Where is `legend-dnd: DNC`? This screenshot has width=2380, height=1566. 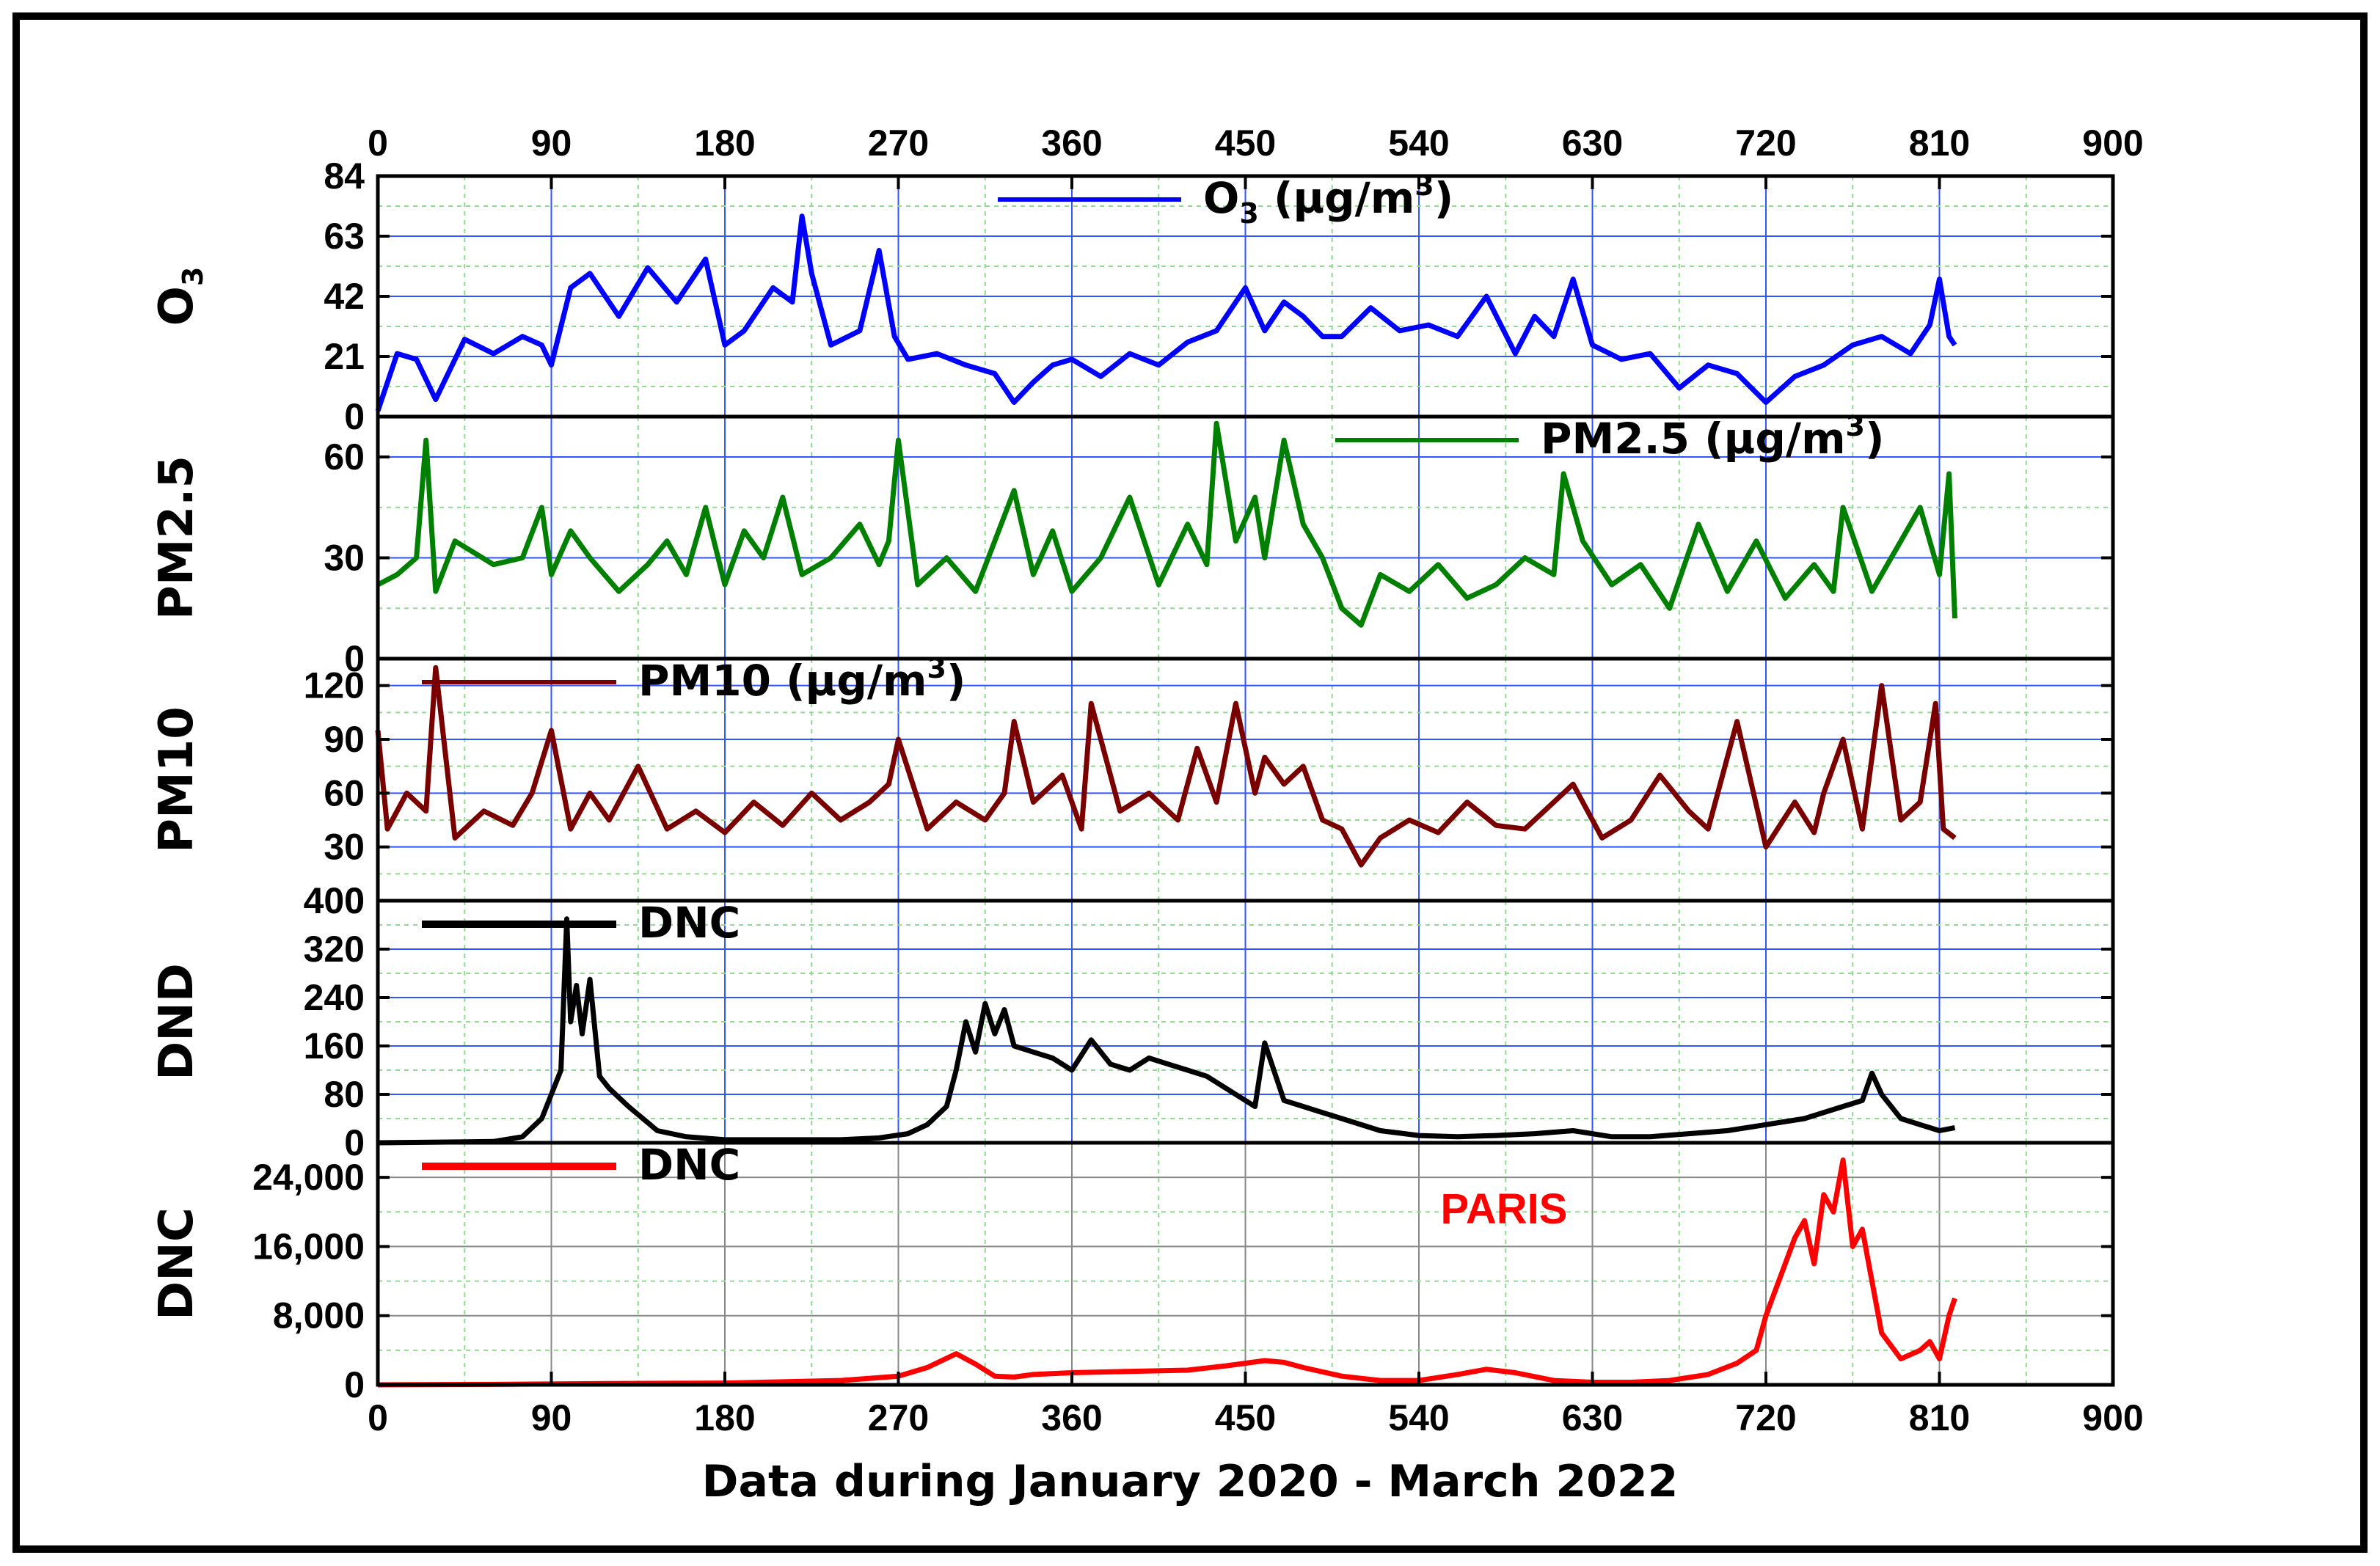 legend-dnd: DNC is located at coordinates (581, 923).